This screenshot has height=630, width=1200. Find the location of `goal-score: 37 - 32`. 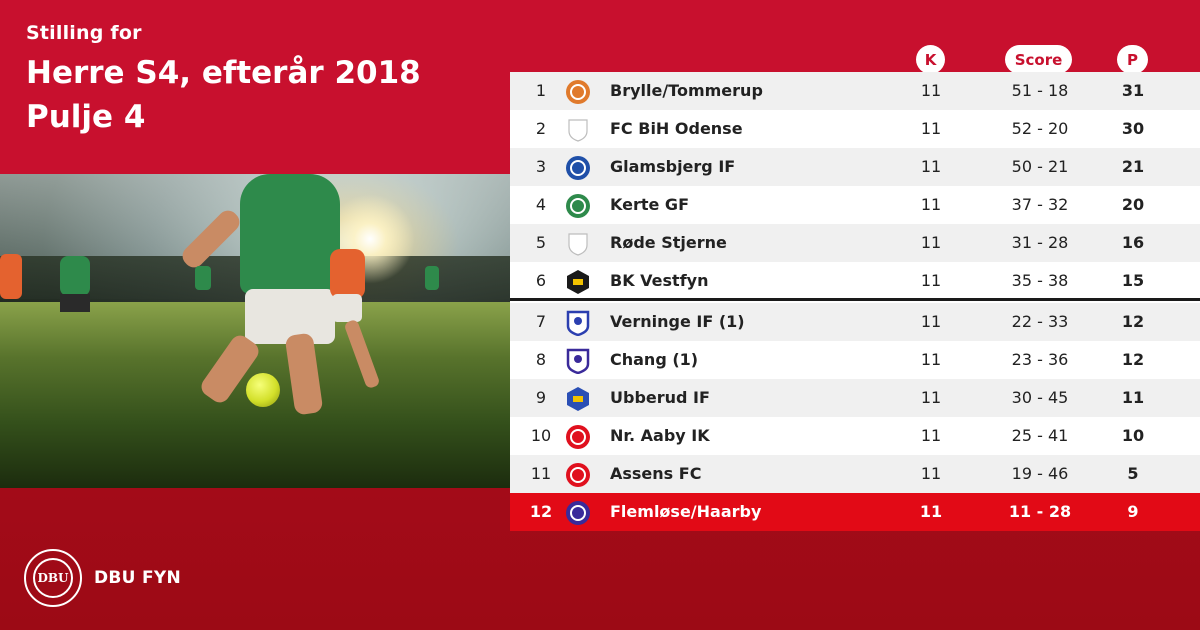

goal-score: 37 - 32 is located at coordinates (1040, 204).